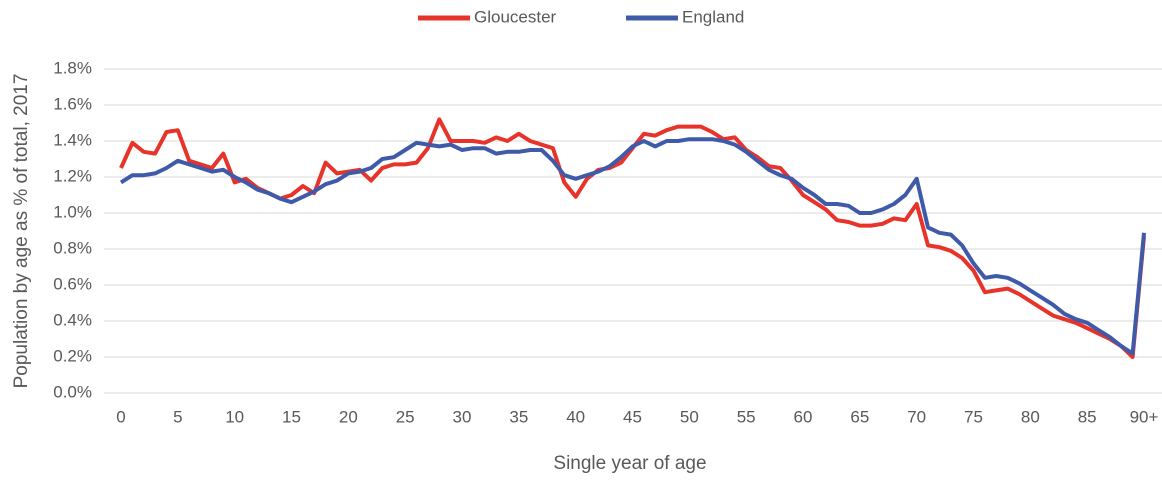 This screenshot has width=1162, height=480. Describe the element at coordinates (405, 416) in the screenshot. I see `x-tick-label: 25` at that location.